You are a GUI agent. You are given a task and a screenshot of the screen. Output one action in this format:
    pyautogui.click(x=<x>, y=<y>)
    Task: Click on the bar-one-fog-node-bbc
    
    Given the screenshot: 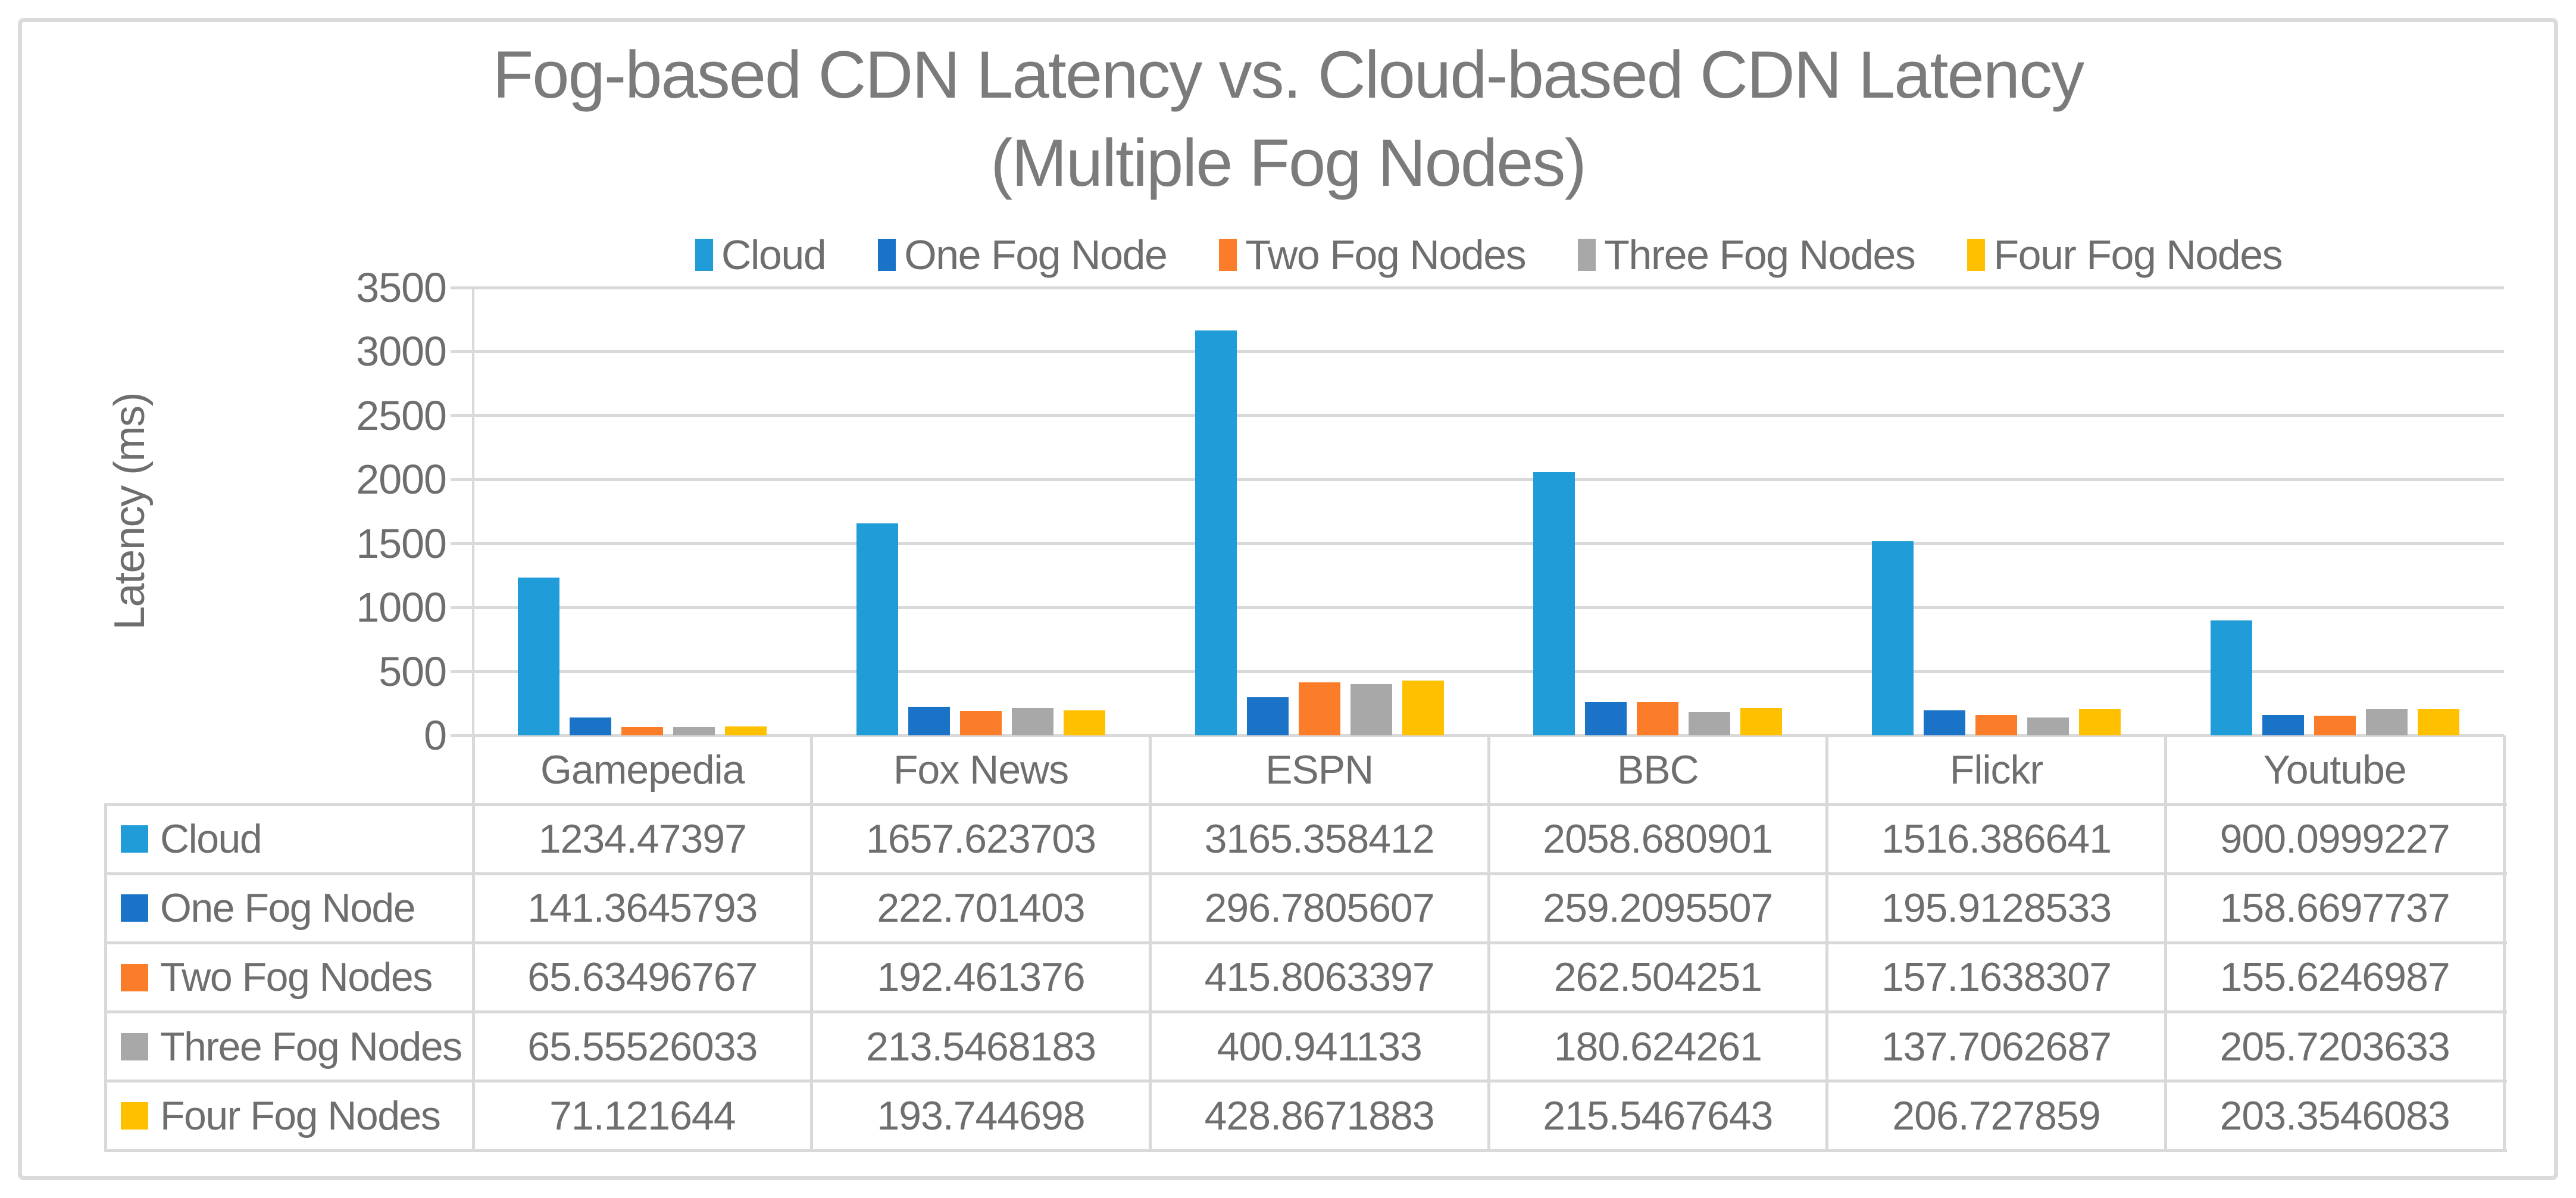 What is the action you would take?
    pyautogui.click(x=1606, y=718)
    